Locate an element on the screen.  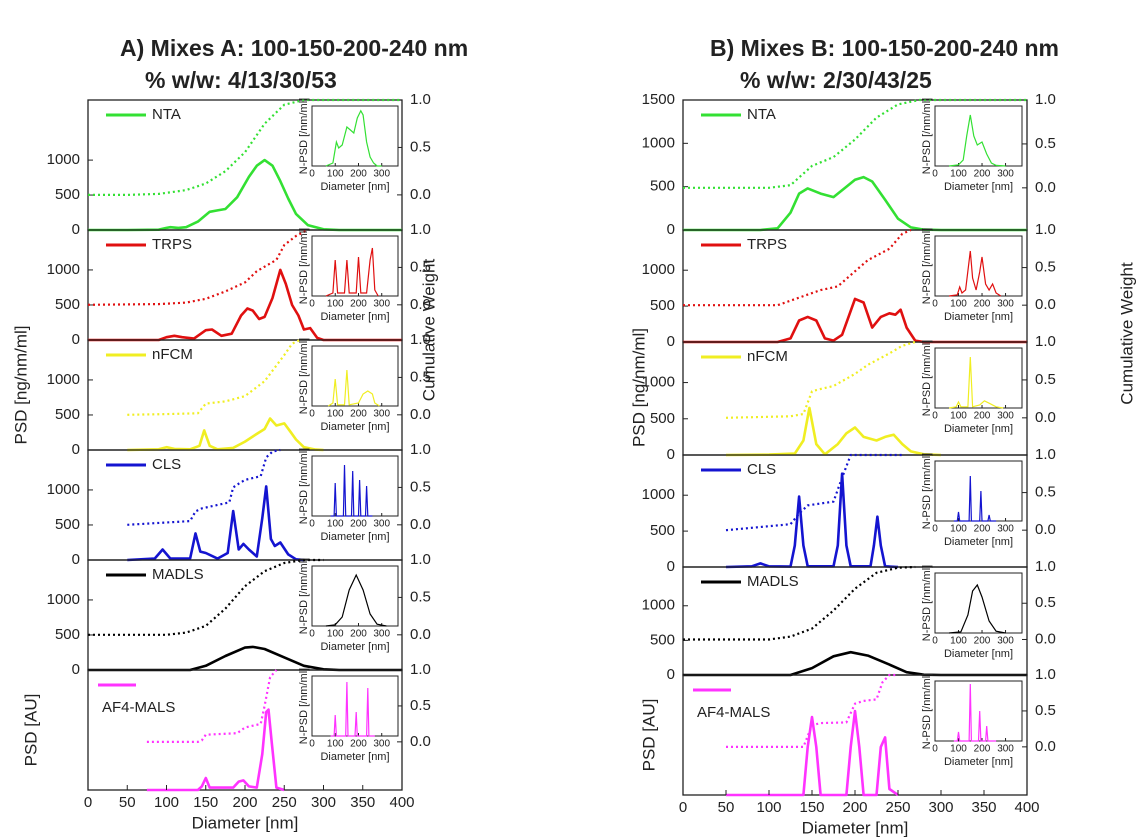
legend-label: NTA is located at coordinates (761, 114).